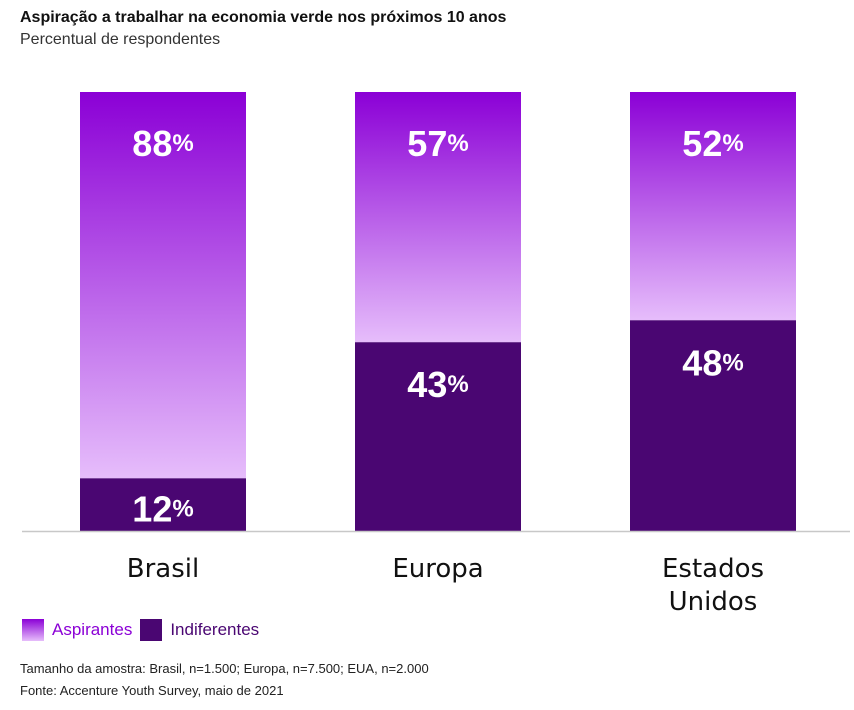  I want to click on data-label-aspirantes-estados-unidos: 52%, so click(712, 143).